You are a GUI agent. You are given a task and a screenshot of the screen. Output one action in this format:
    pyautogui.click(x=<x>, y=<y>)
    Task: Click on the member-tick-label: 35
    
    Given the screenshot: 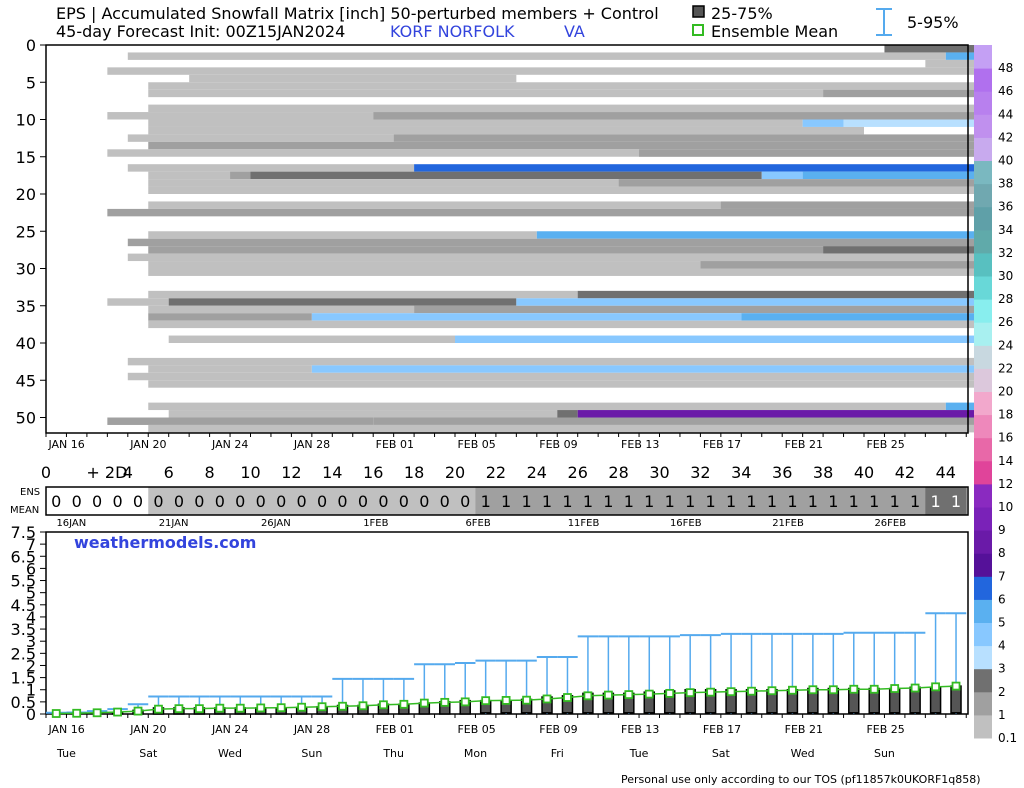 What is the action you would take?
    pyautogui.click(x=26, y=306)
    